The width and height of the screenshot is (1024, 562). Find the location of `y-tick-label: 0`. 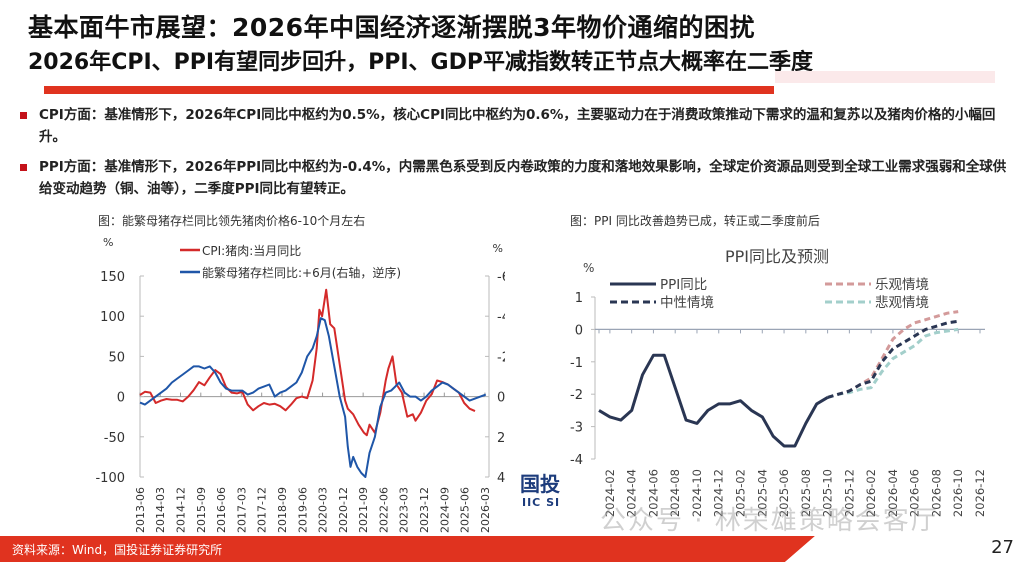

y-tick-label: 0 is located at coordinates (579, 330).